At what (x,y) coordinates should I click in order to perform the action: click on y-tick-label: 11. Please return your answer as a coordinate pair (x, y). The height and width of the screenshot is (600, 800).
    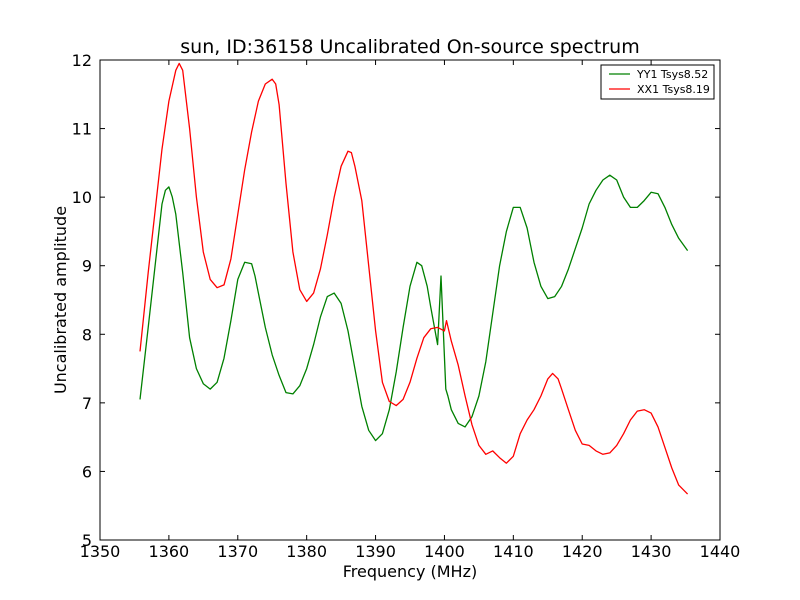
    Looking at the image, I should click on (82, 129).